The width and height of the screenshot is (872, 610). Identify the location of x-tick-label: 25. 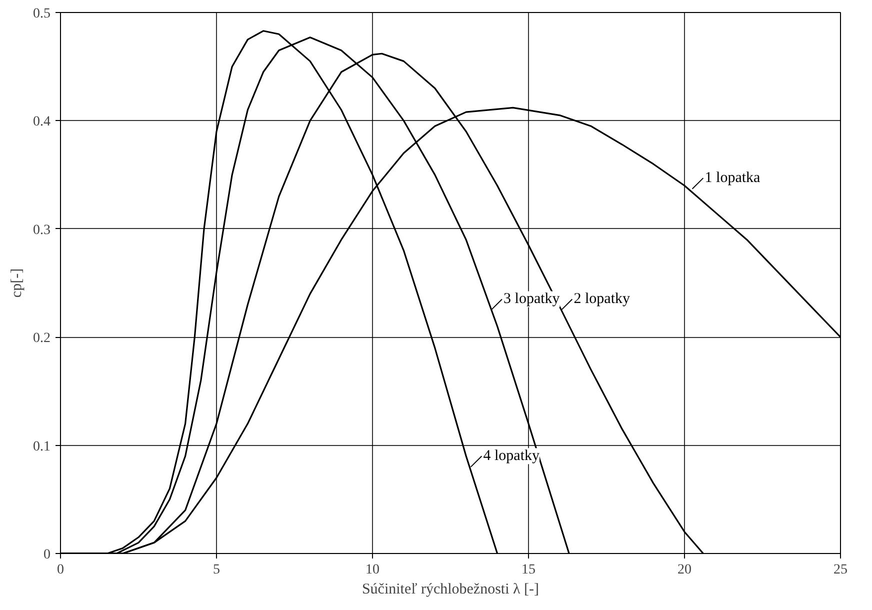
(841, 570).